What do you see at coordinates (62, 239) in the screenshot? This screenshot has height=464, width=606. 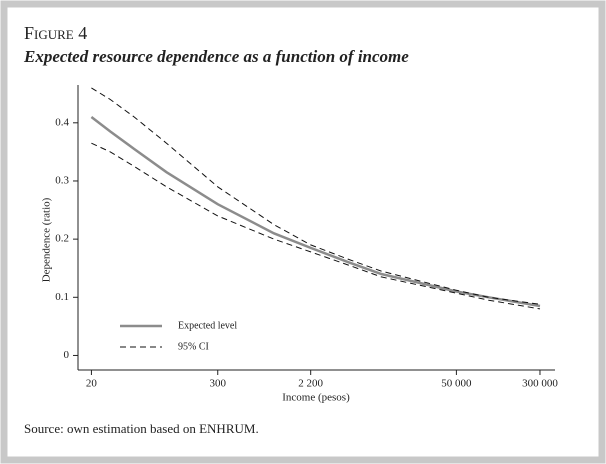 I see `y-tick-label: 0.2` at bounding box center [62, 239].